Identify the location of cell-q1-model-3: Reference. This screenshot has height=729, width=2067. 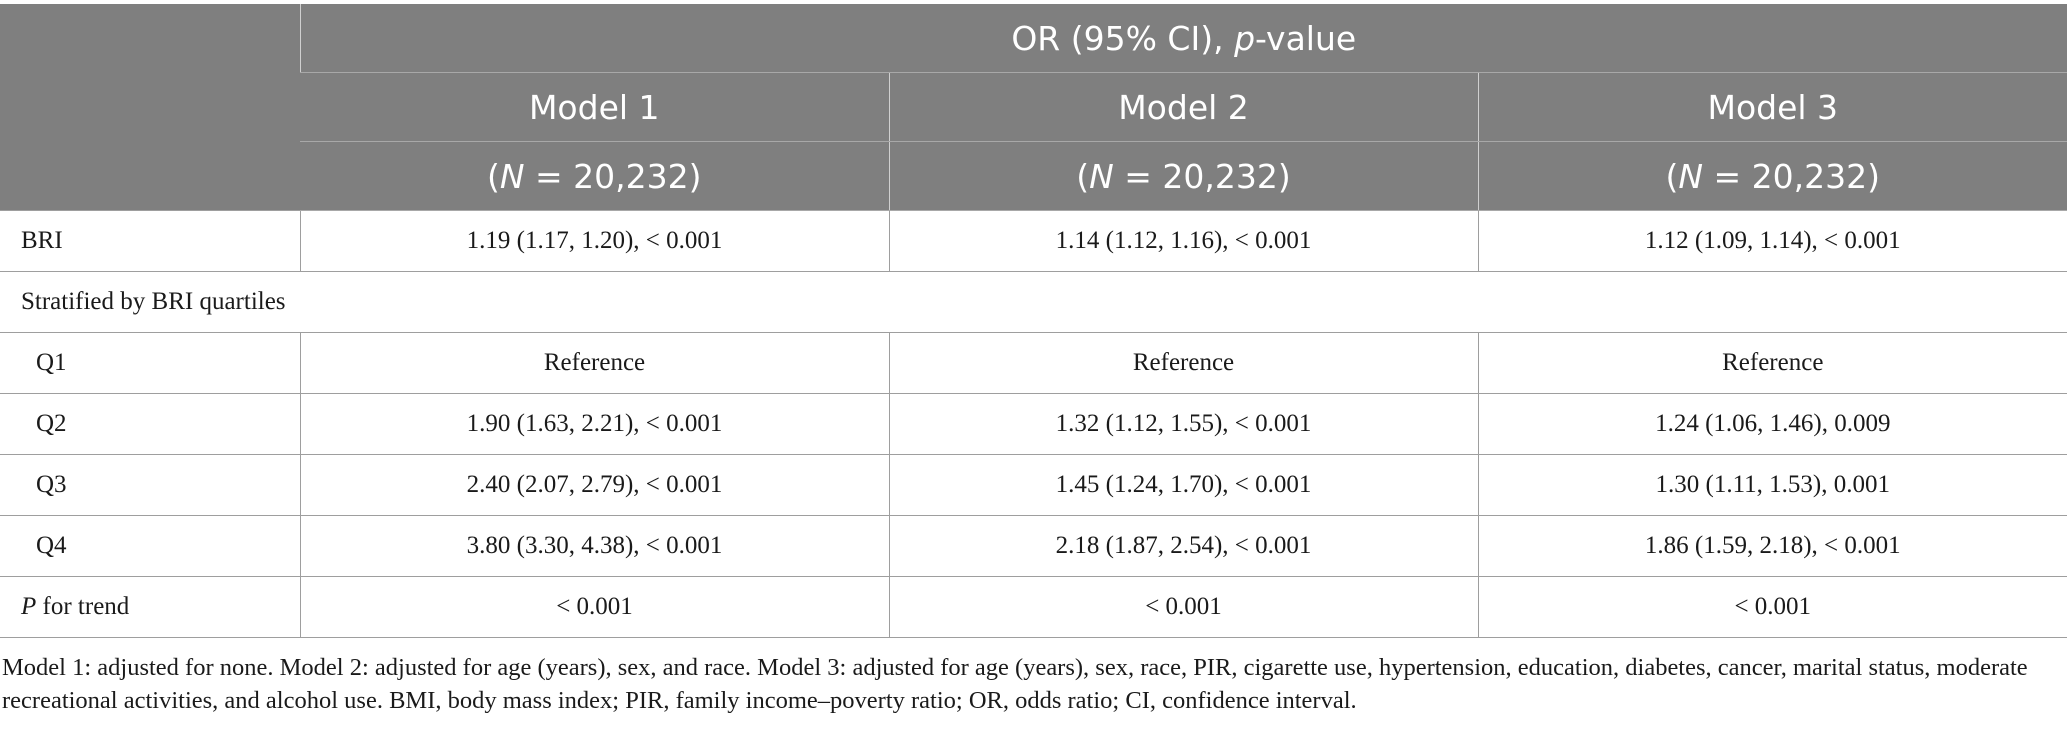
(1772, 363).